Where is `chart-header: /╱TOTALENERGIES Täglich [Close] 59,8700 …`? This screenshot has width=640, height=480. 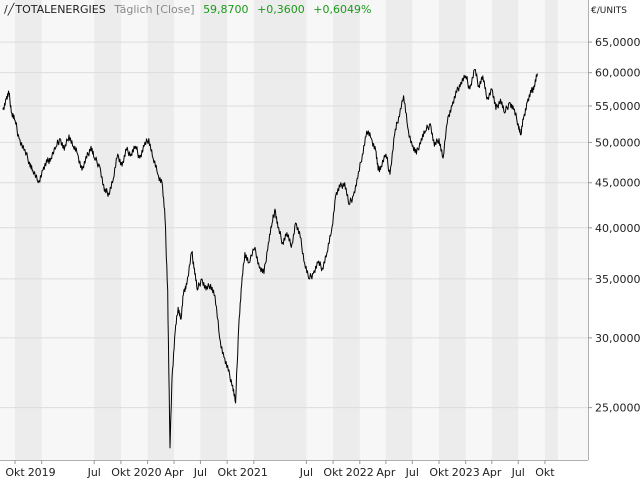
chart-header: /╱TOTALENERGIES Täglich [Close] 59,8700 … is located at coordinates (190, 9).